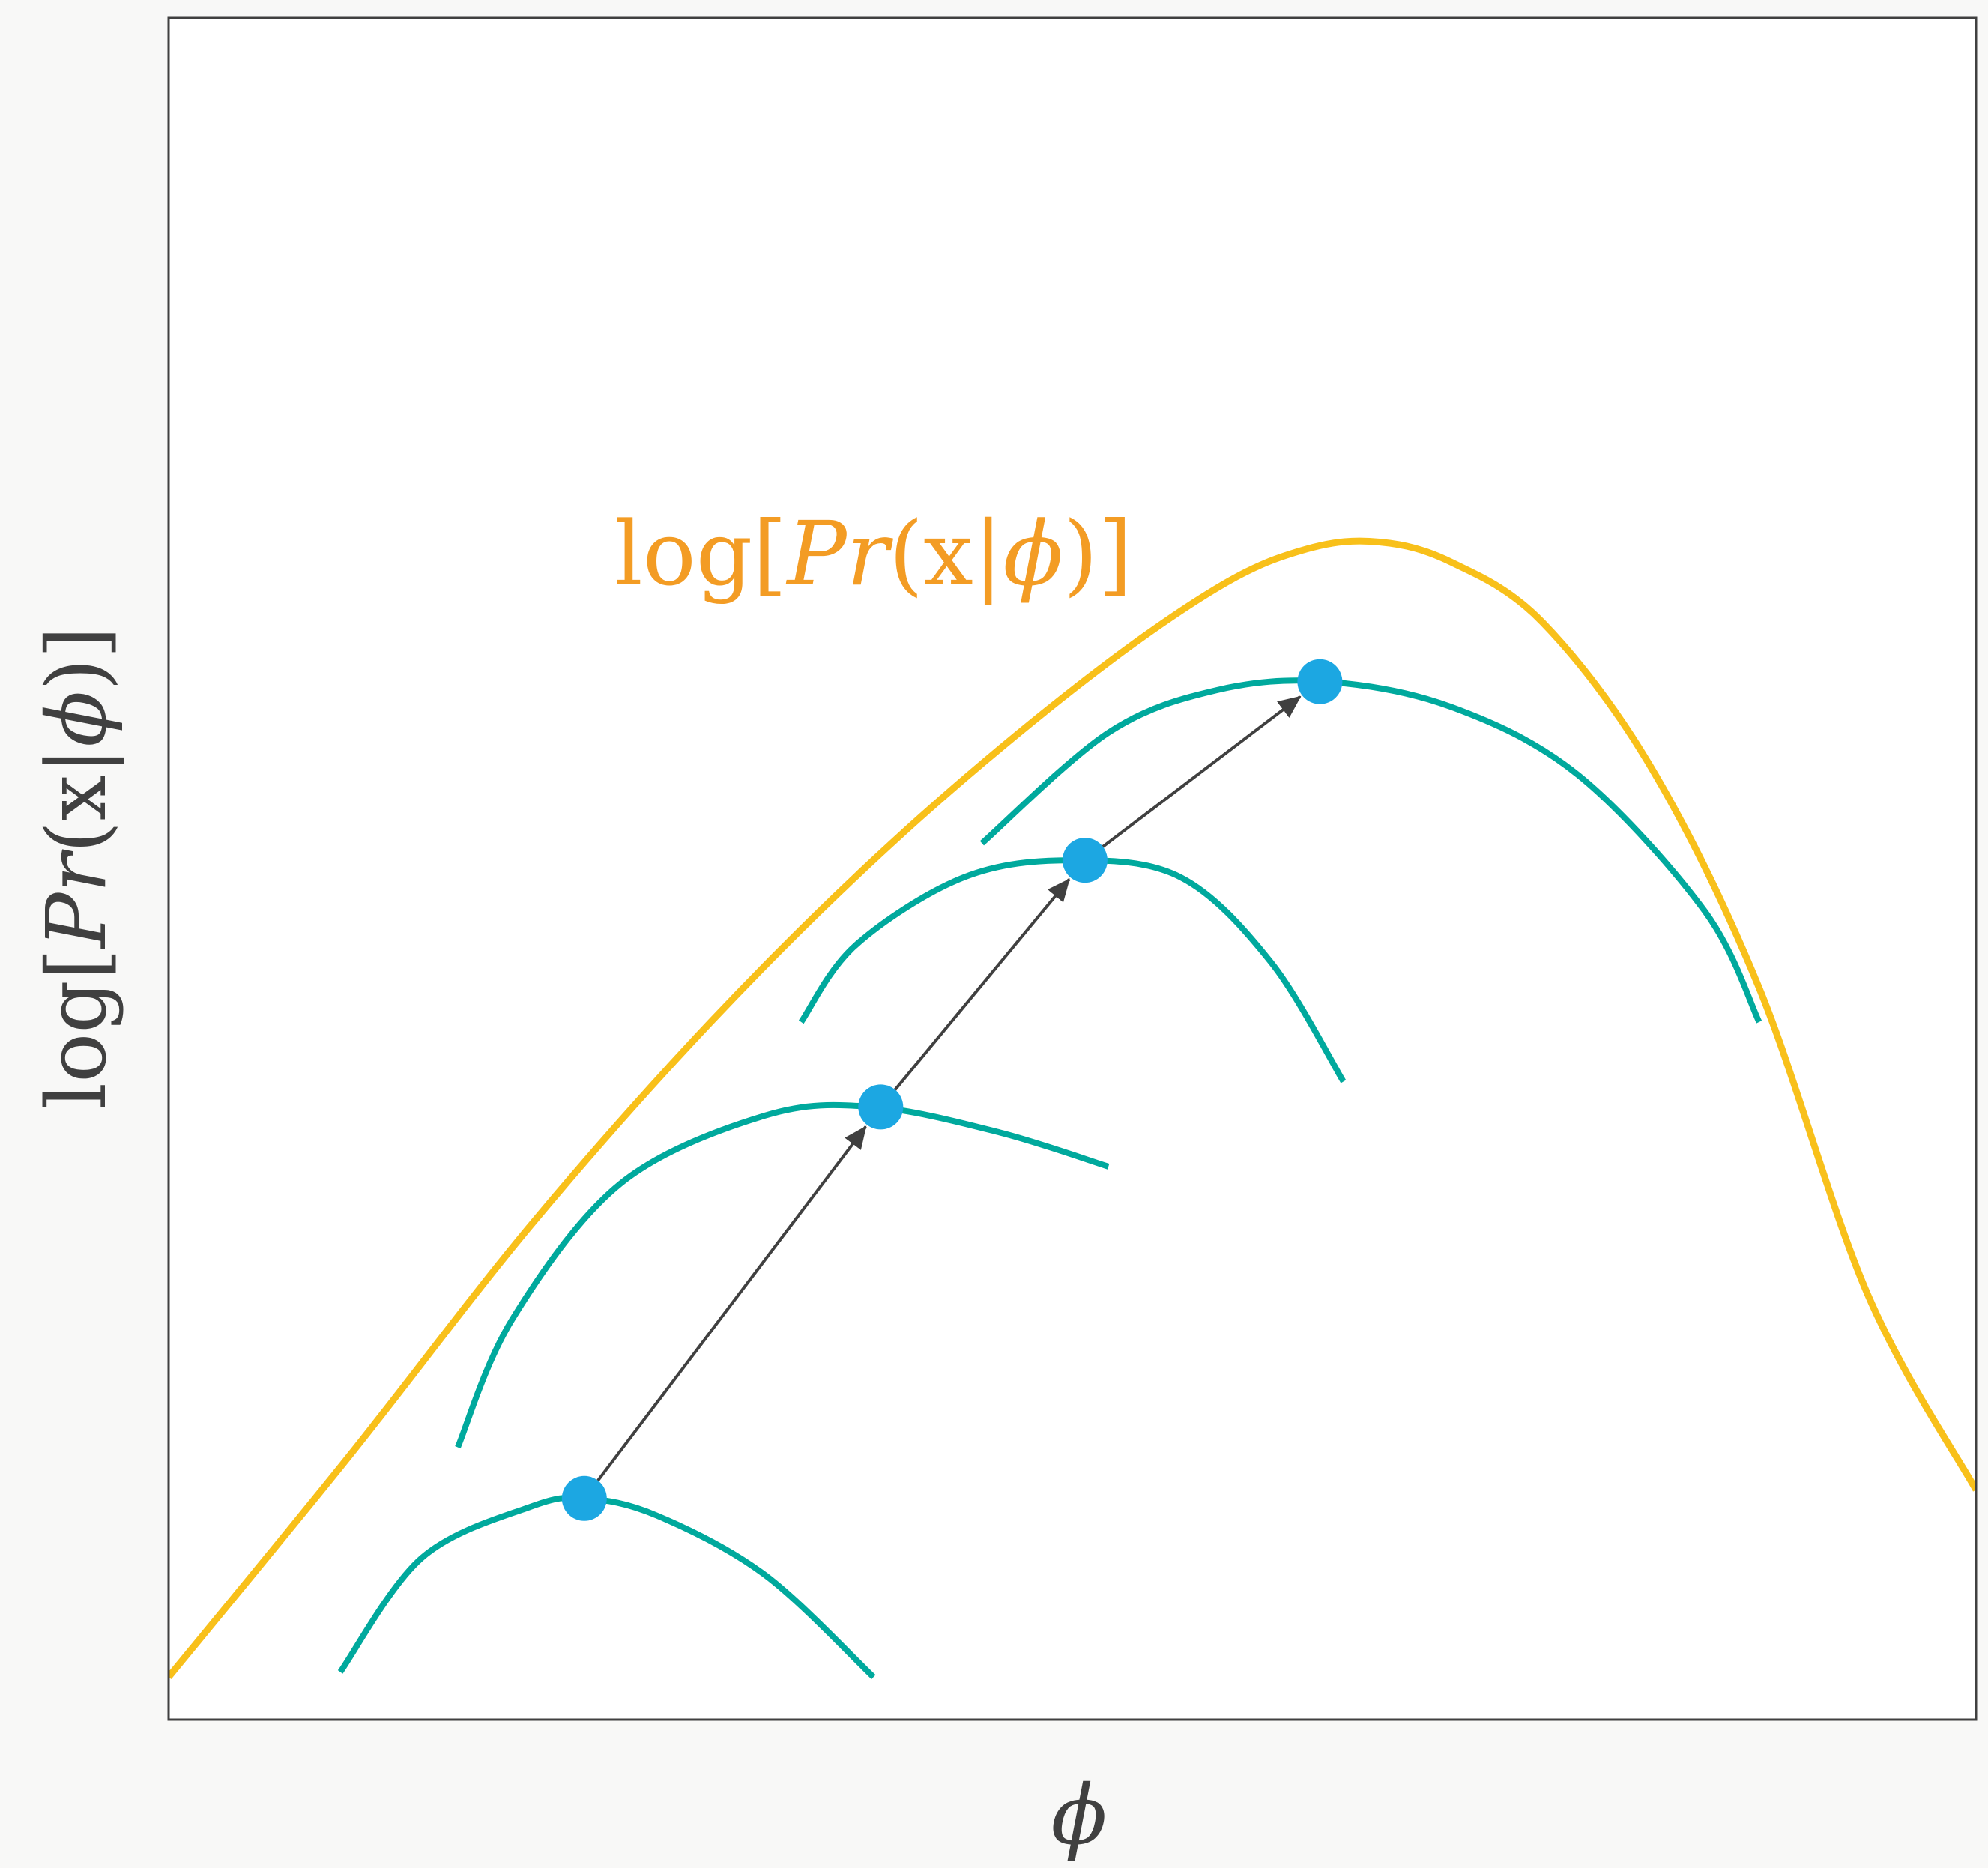 The image size is (1988, 1868). What do you see at coordinates (76, 1028) in the screenshot?
I see `y-label-prefix: log[` at bounding box center [76, 1028].